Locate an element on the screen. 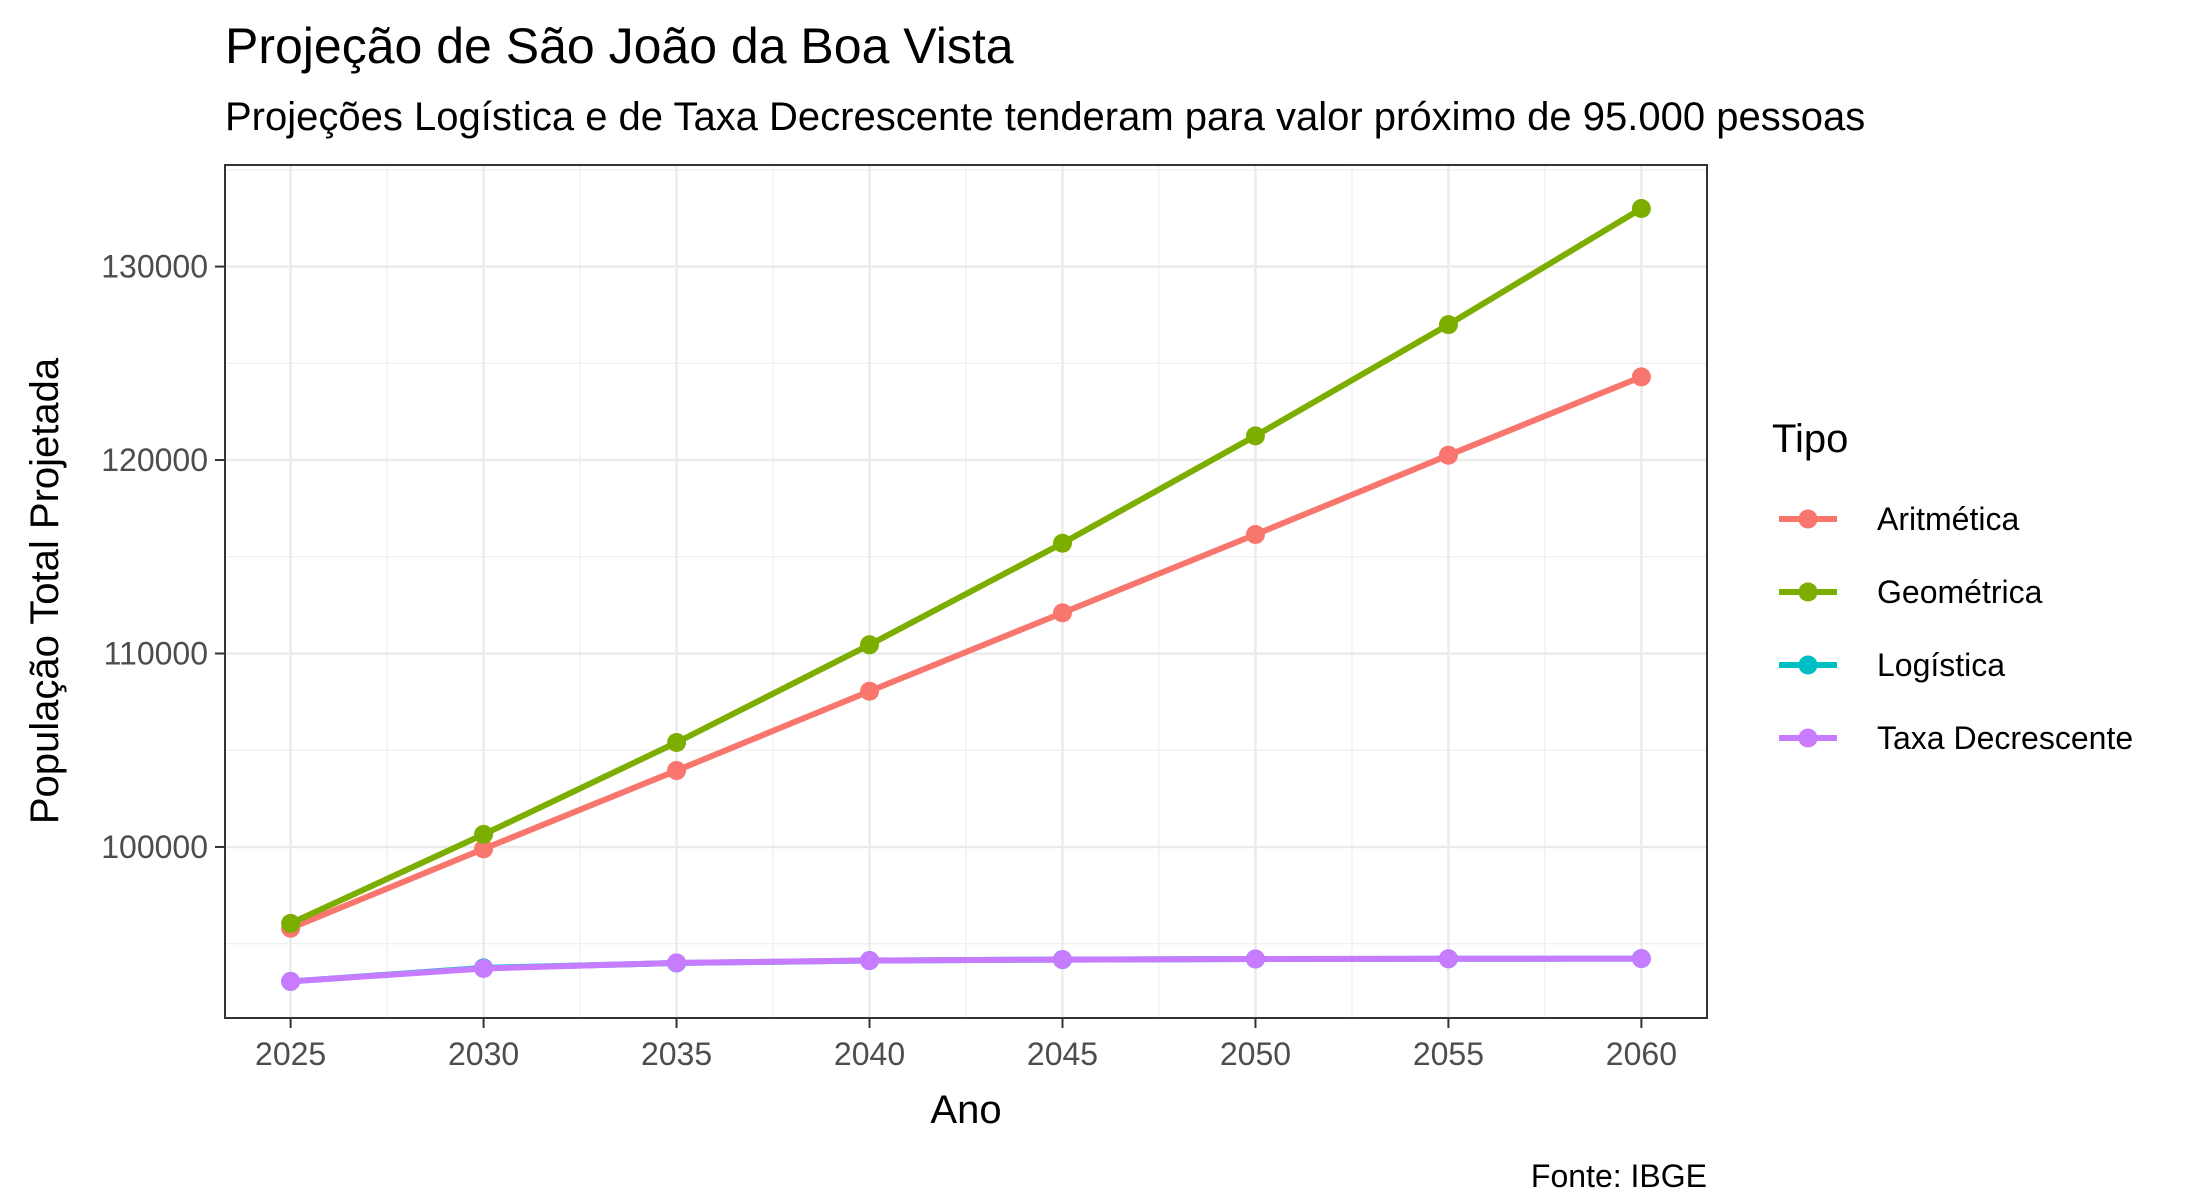 The width and height of the screenshot is (2193, 1203). y-tick-label: 120000 is located at coordinates (154, 460).